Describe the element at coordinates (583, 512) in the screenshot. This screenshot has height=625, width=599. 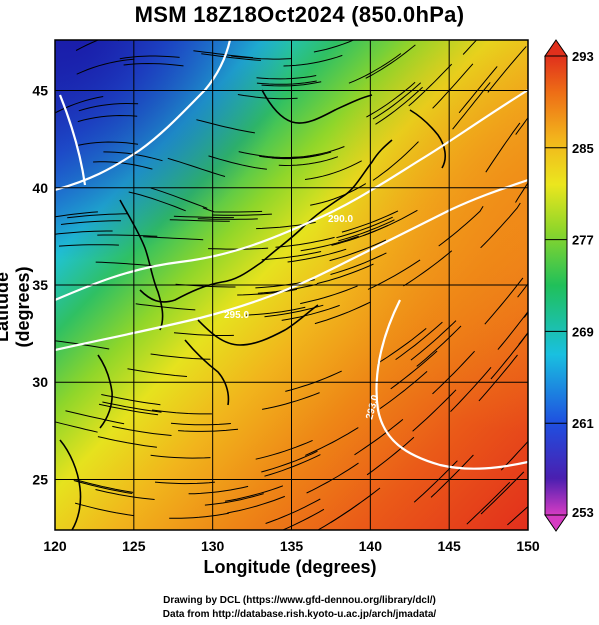
I see `colorbar-tick-label: 253` at that location.